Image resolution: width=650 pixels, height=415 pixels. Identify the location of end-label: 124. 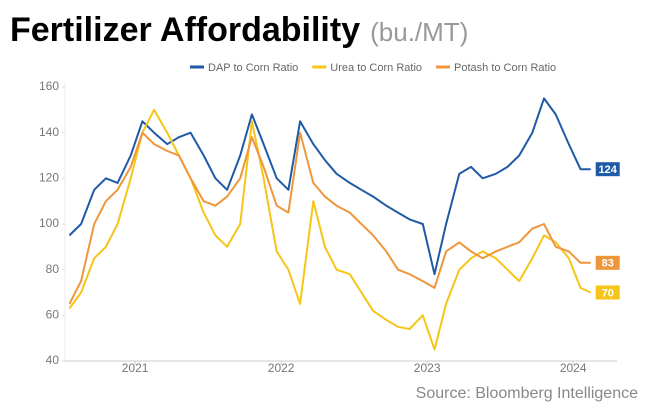
(608, 170).